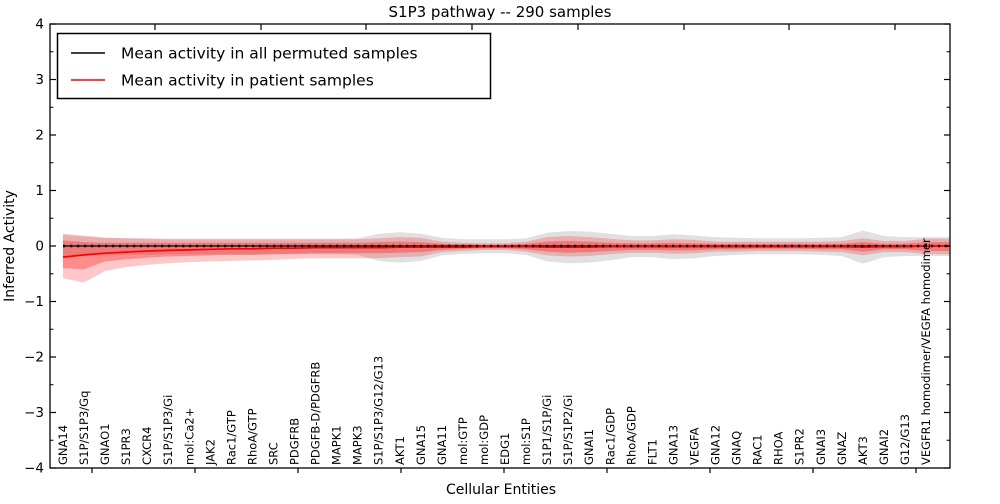 Image resolution: width=1000 pixels, height=504 pixels. I want to click on x-category-label: VEGFA, so click(695, 446).